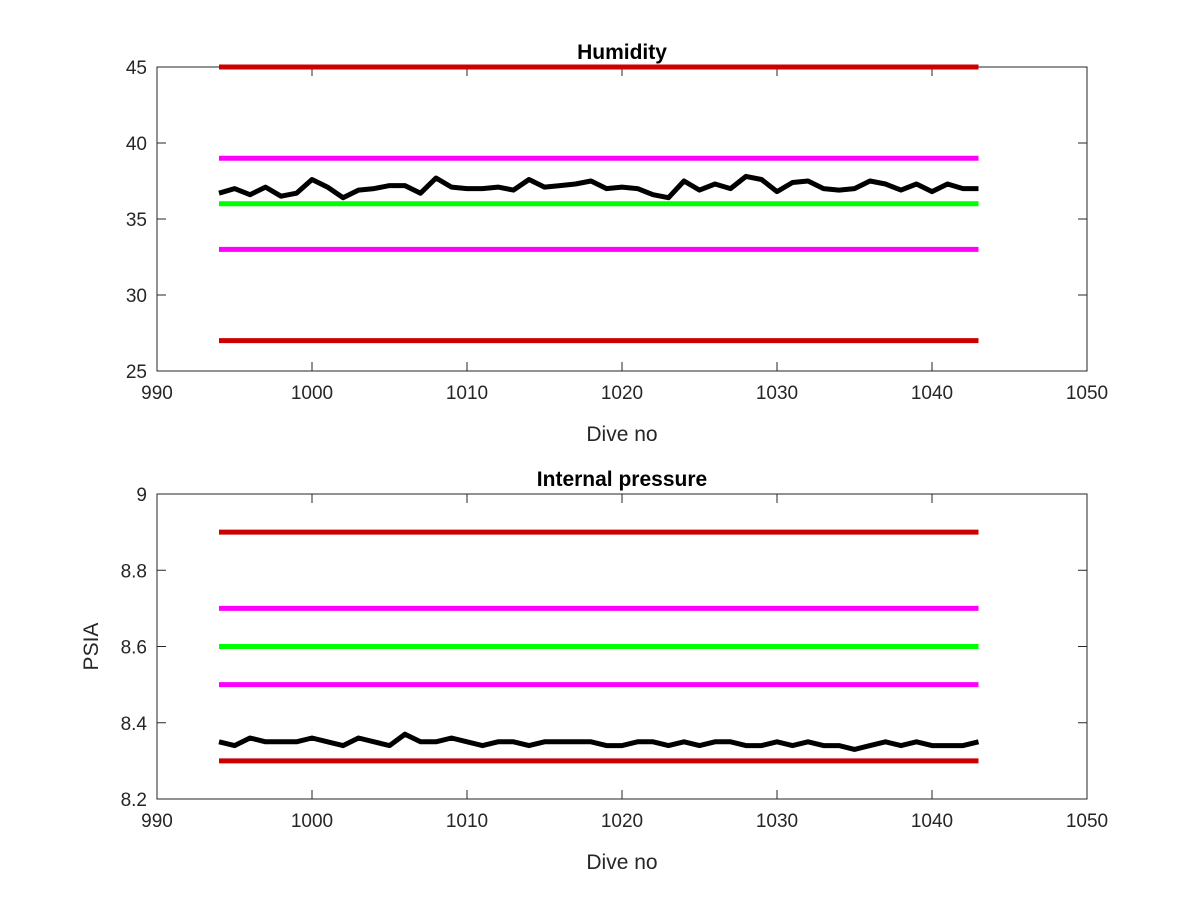 The image size is (1200, 900). Describe the element at coordinates (91, 647) in the screenshot. I see `internal-pressure-y-axis-label: PSIA` at that location.